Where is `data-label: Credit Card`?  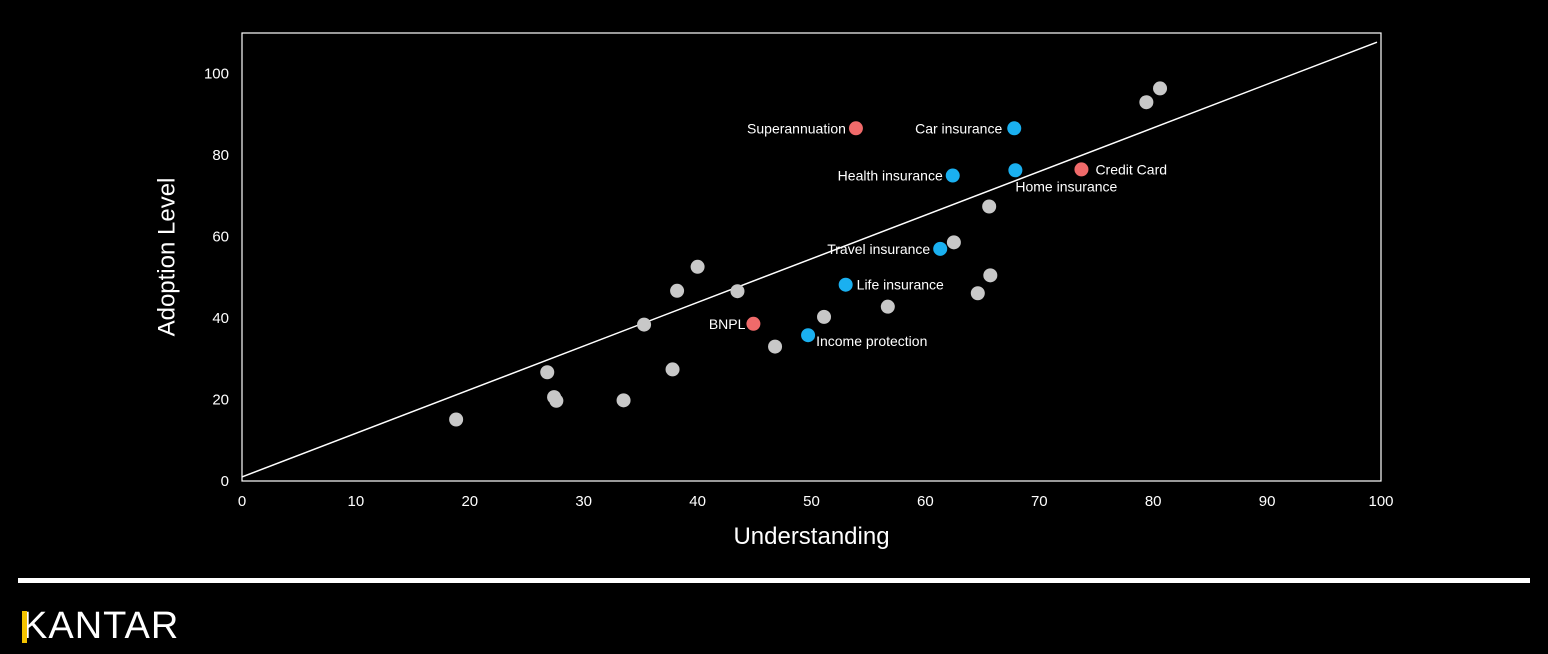 data-label: Credit Card is located at coordinates (1131, 169).